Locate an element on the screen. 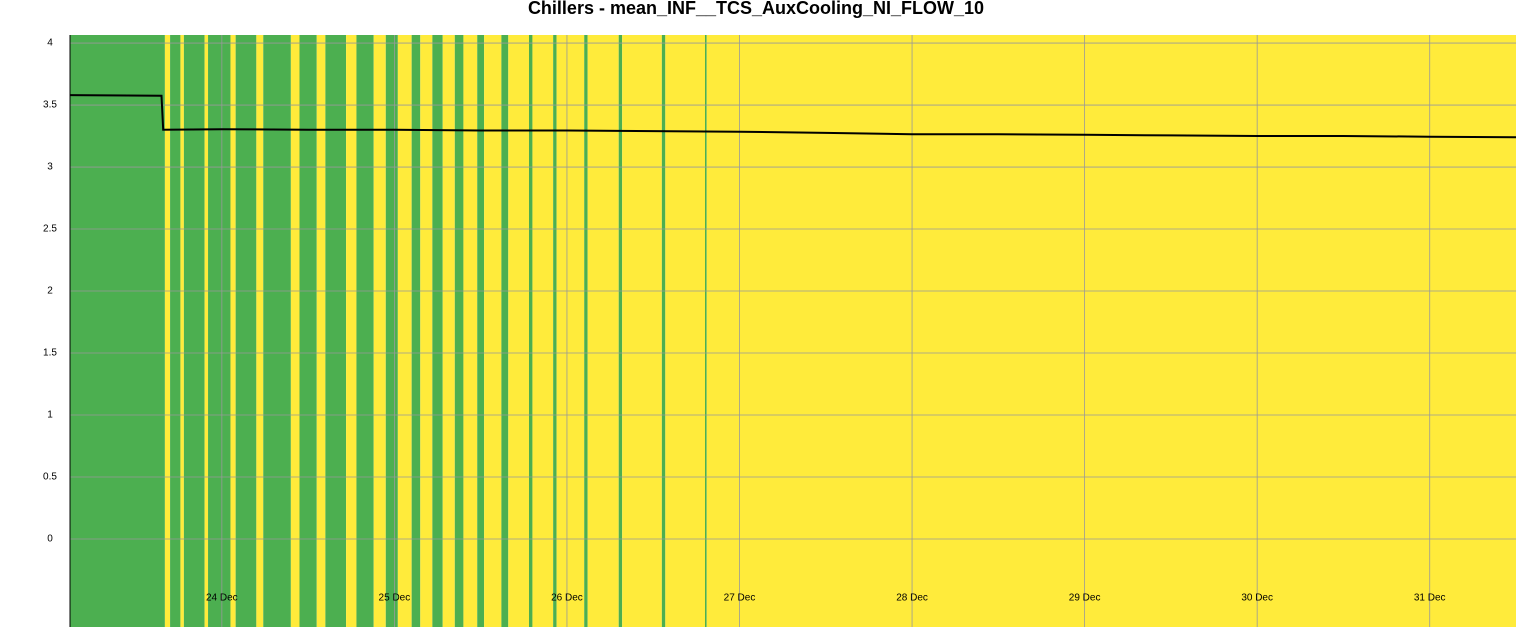  x-tick-label: 27 Dec is located at coordinates (740, 598).